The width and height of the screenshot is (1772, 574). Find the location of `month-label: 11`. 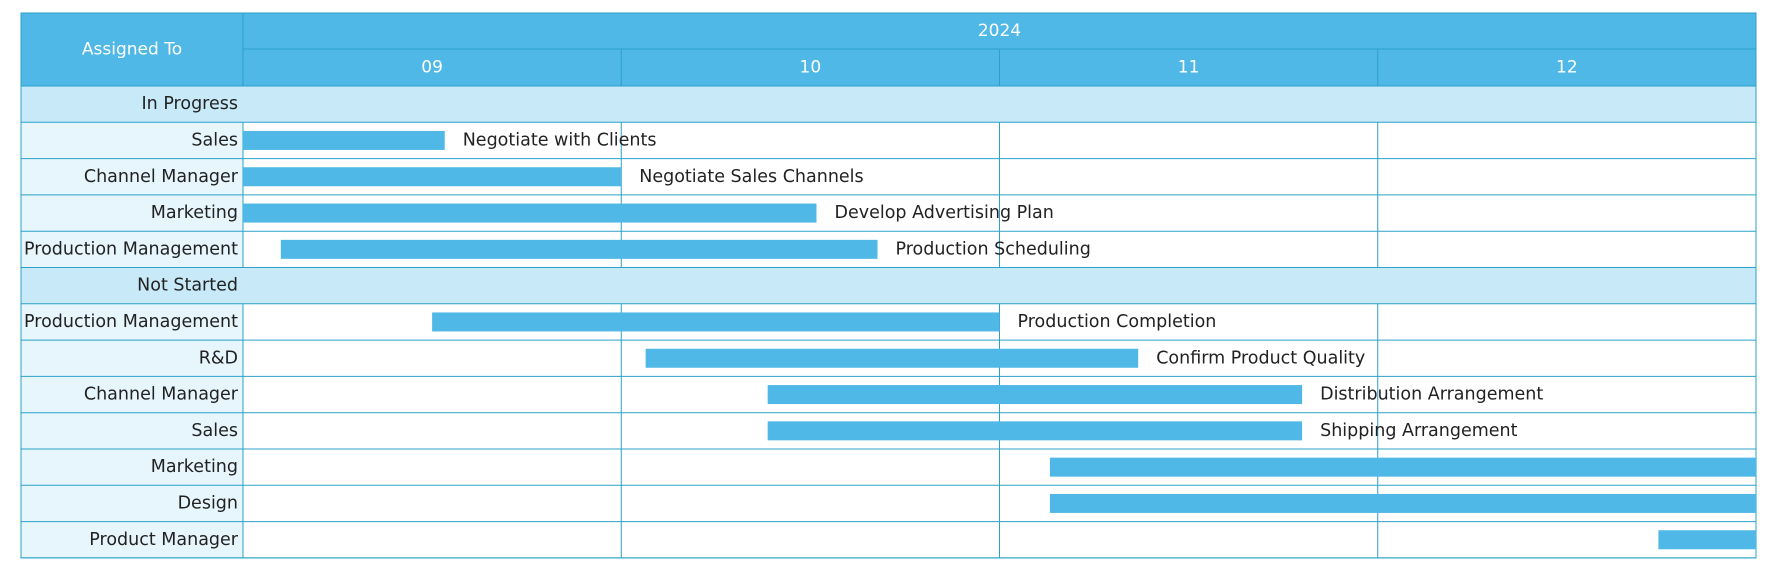

month-label: 11 is located at coordinates (1189, 68).